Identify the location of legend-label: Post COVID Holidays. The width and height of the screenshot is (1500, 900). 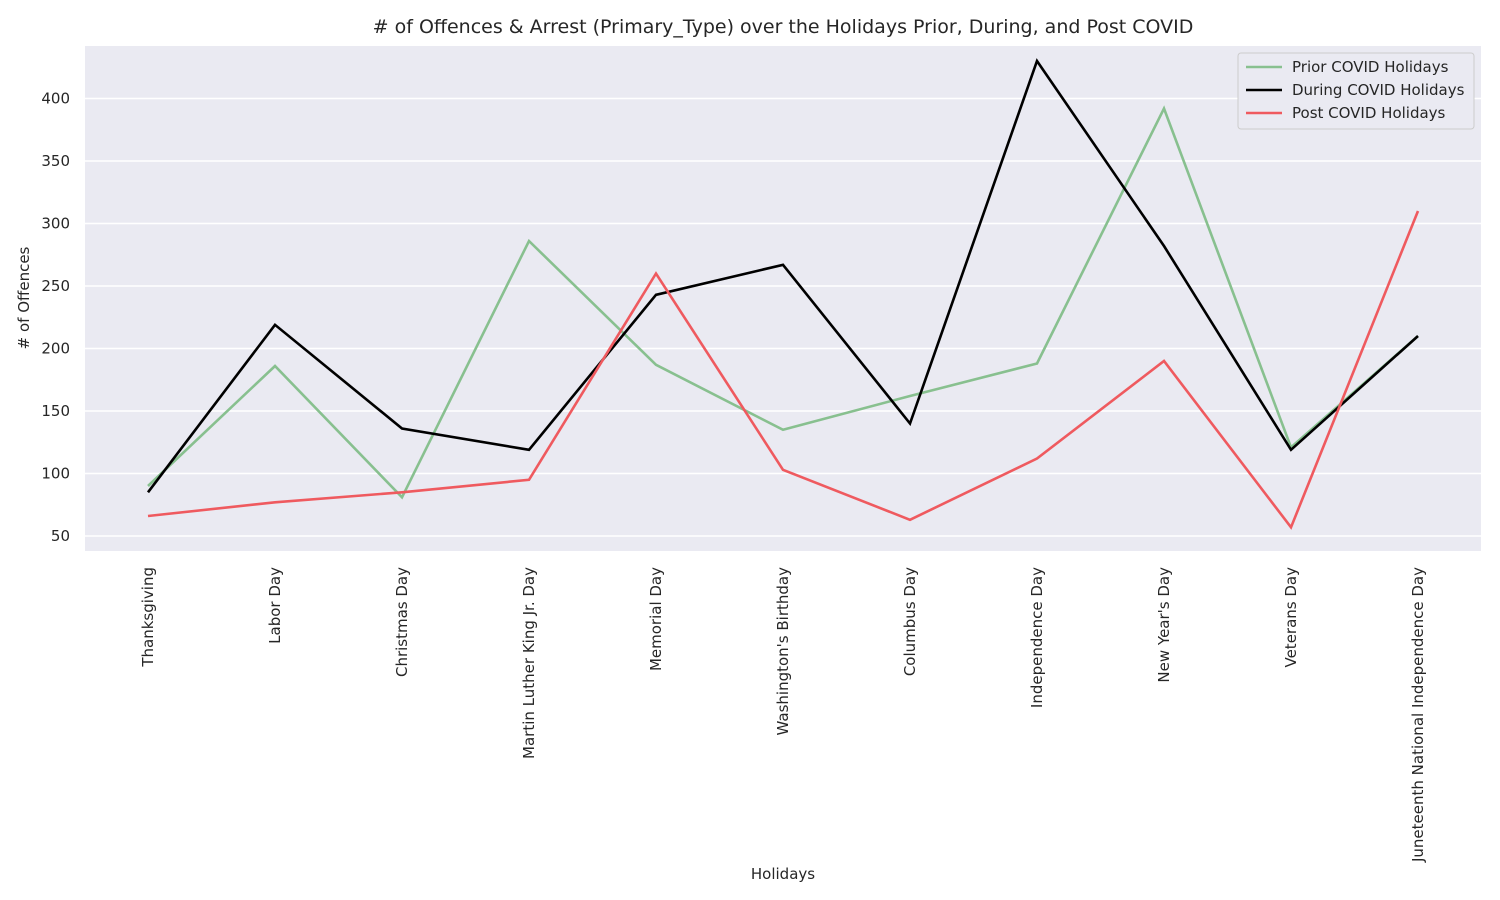
(1369, 113).